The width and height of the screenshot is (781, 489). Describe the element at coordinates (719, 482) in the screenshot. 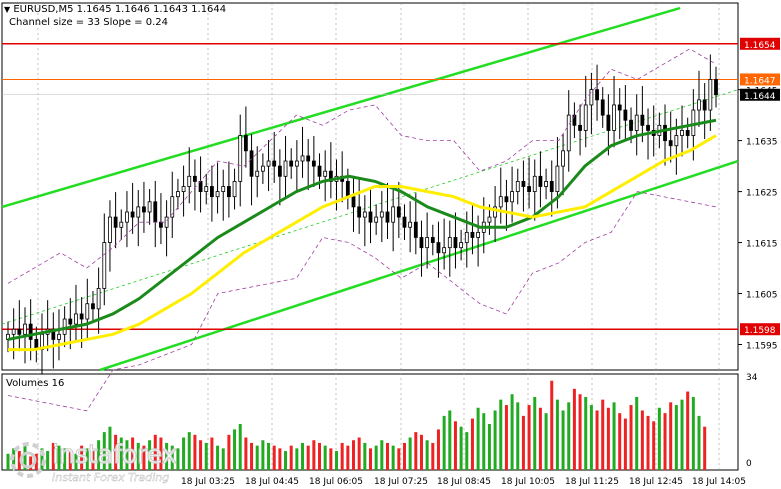

I see `x-tick-label: 18 Jul 14:05` at that location.